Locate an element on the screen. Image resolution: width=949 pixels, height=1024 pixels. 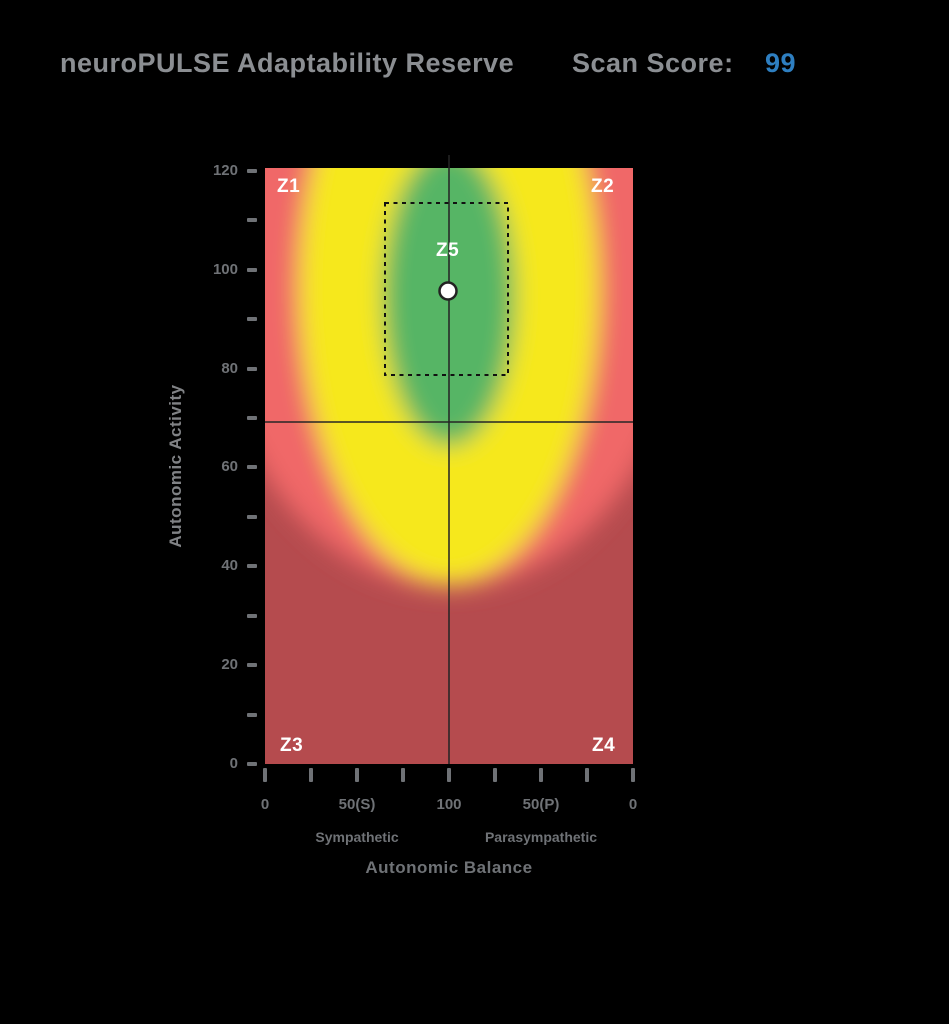
zone-label-z3: Z3 is located at coordinates (292, 745).